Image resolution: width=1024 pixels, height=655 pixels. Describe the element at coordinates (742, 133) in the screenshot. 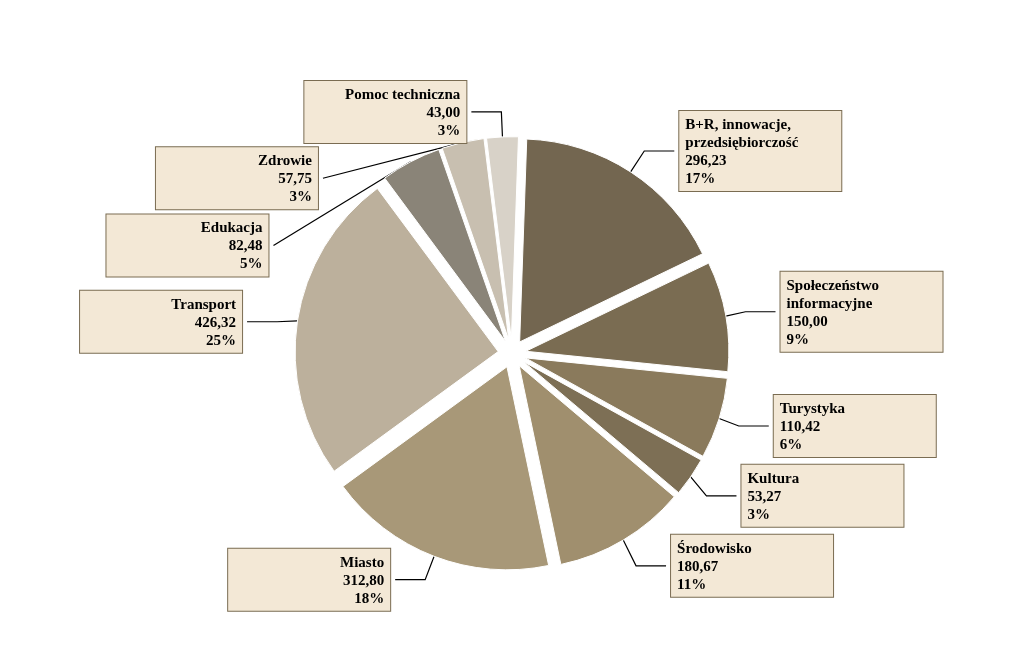

I see `slice-label: B+R, innowacje, przedsiębiorczość` at that location.